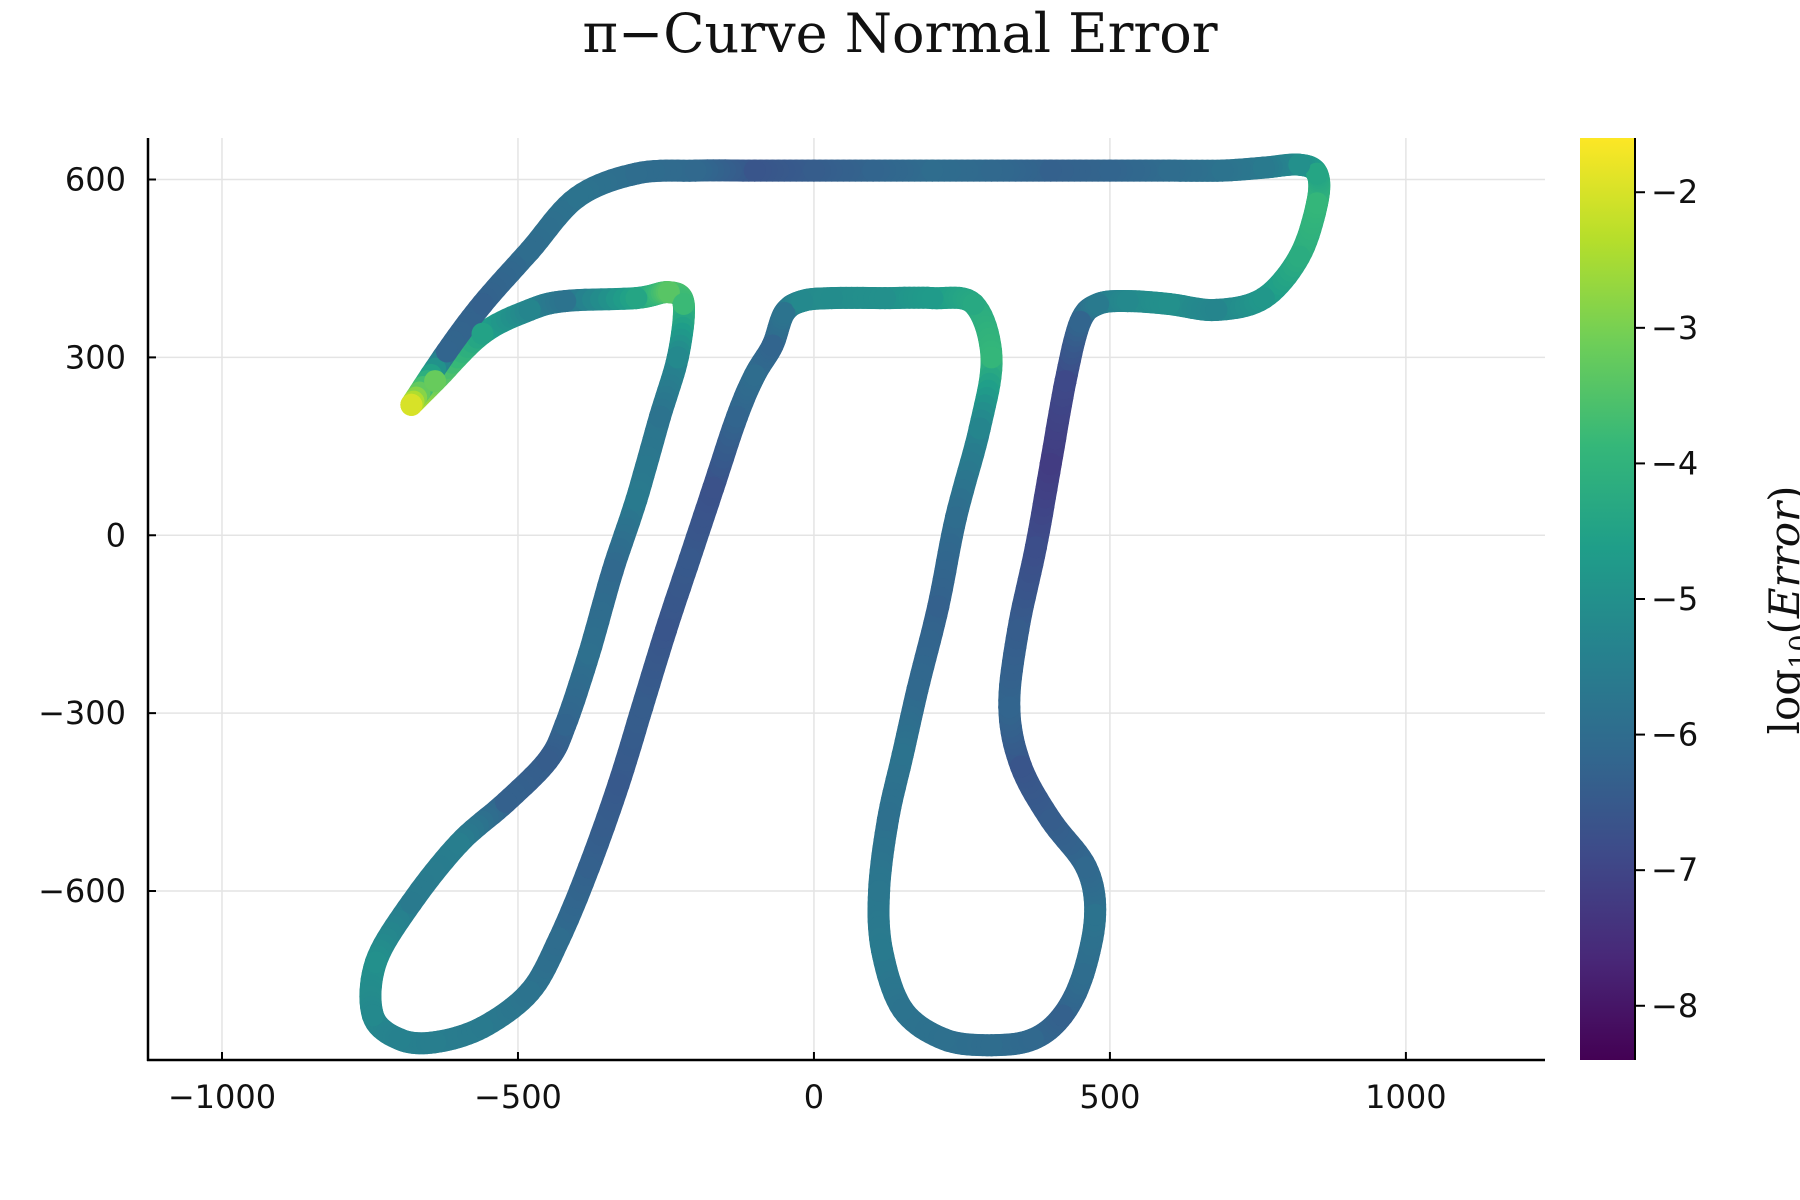  I want to click on colorbar-tick-label-1: −3, so click(1674, 328).